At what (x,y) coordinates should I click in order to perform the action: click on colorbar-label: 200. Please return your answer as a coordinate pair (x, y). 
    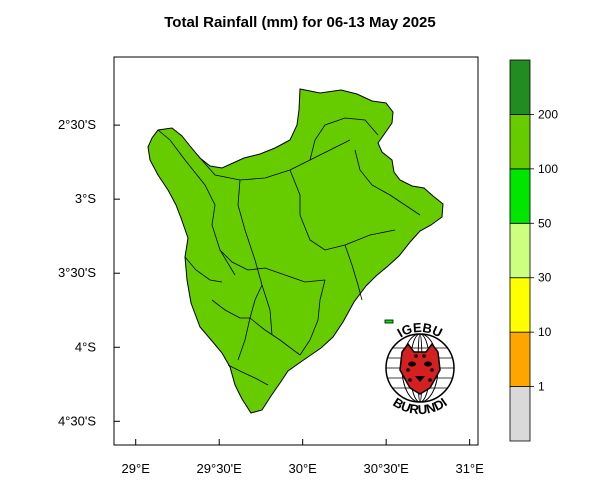
    Looking at the image, I should click on (548, 114).